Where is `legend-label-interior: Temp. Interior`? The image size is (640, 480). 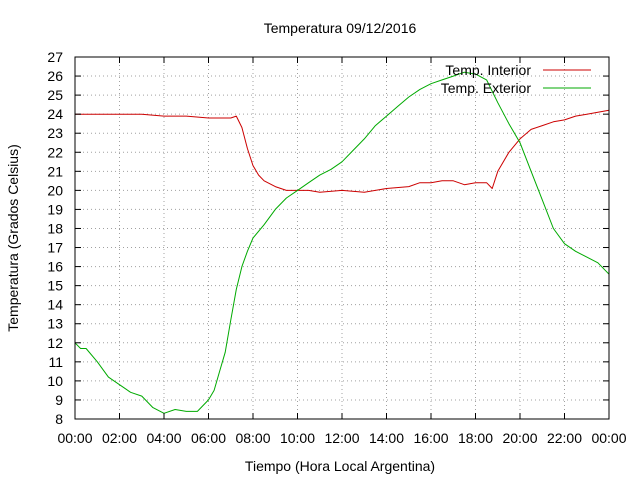
legend-label-interior: Temp. Interior is located at coordinates (488, 70).